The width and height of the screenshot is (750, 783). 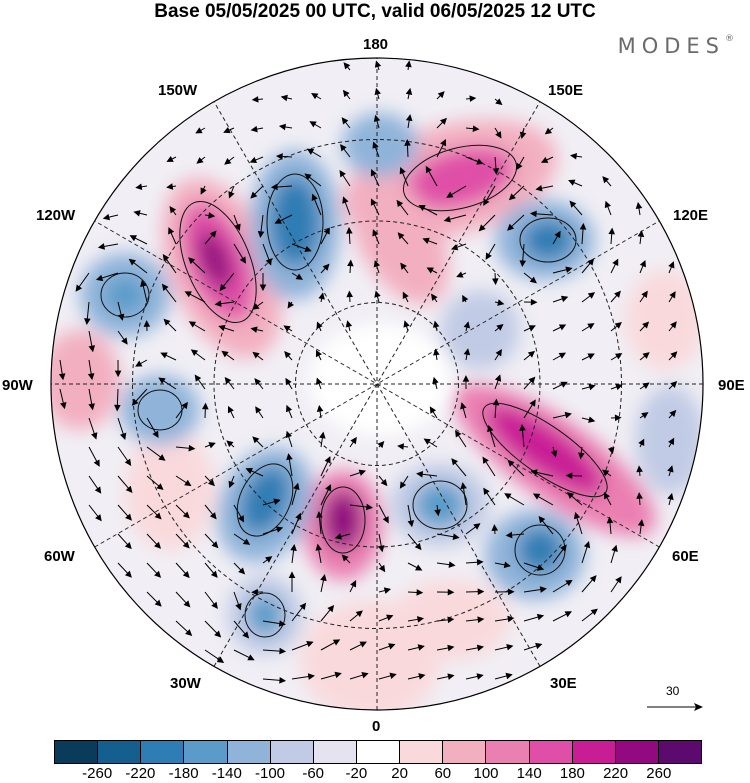 I want to click on colorbar-tick-label: -260, so click(x=97, y=773).